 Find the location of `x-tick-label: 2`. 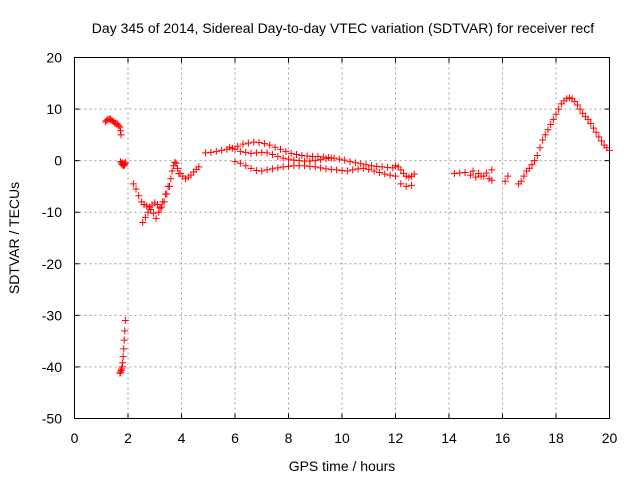

x-tick-label: 2 is located at coordinates (128, 438).